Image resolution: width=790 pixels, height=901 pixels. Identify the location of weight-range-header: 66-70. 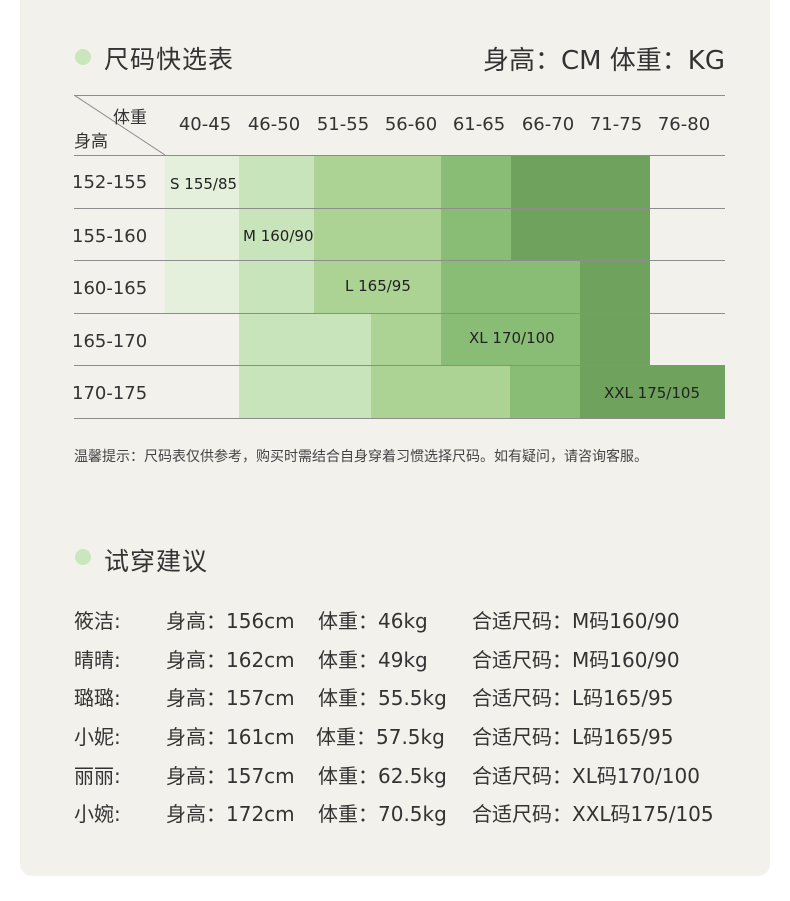
(548, 124).